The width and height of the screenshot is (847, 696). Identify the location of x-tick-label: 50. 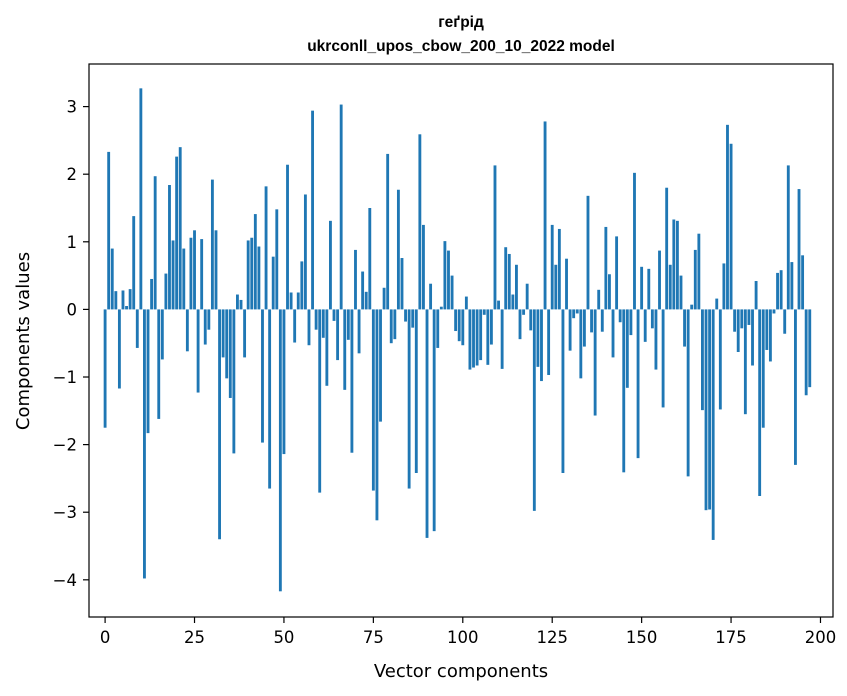
(283, 637).